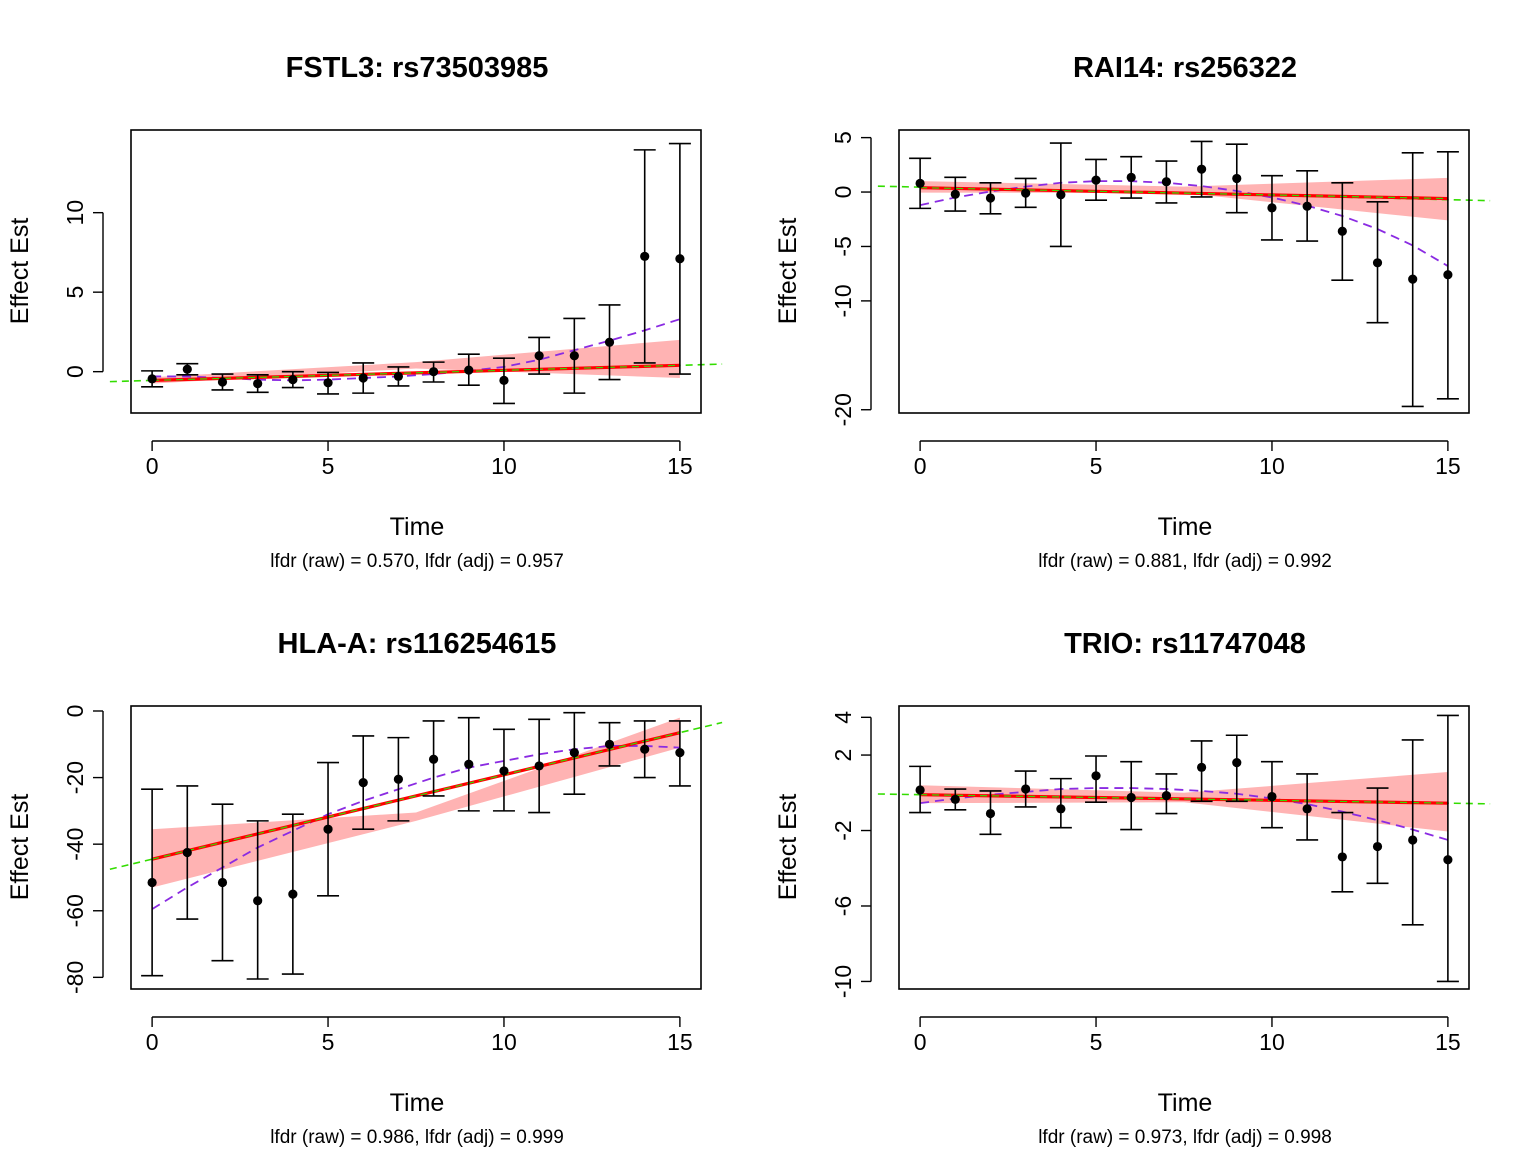  I want to click on plot-area: 0 5 10 15 0 5 10, so click(392, 304).